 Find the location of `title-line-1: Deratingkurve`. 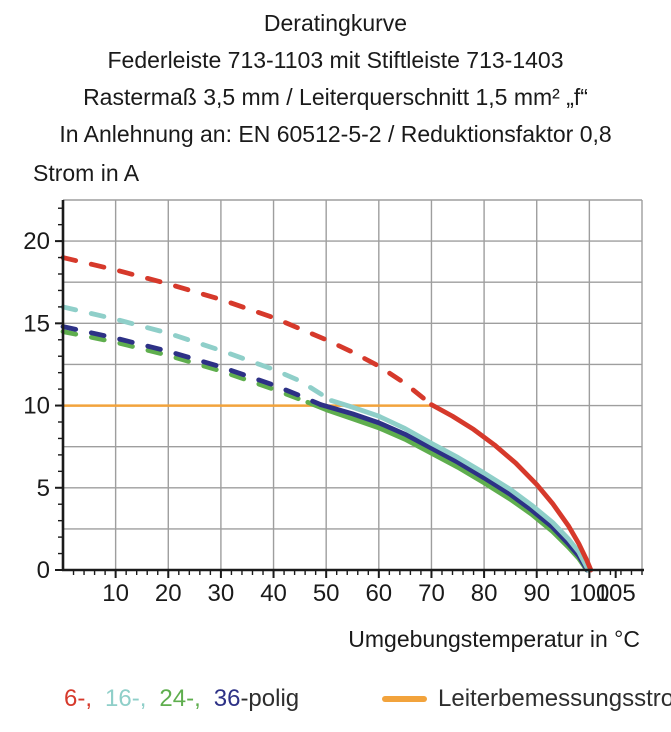

title-line-1: Deratingkurve is located at coordinates (335, 23).